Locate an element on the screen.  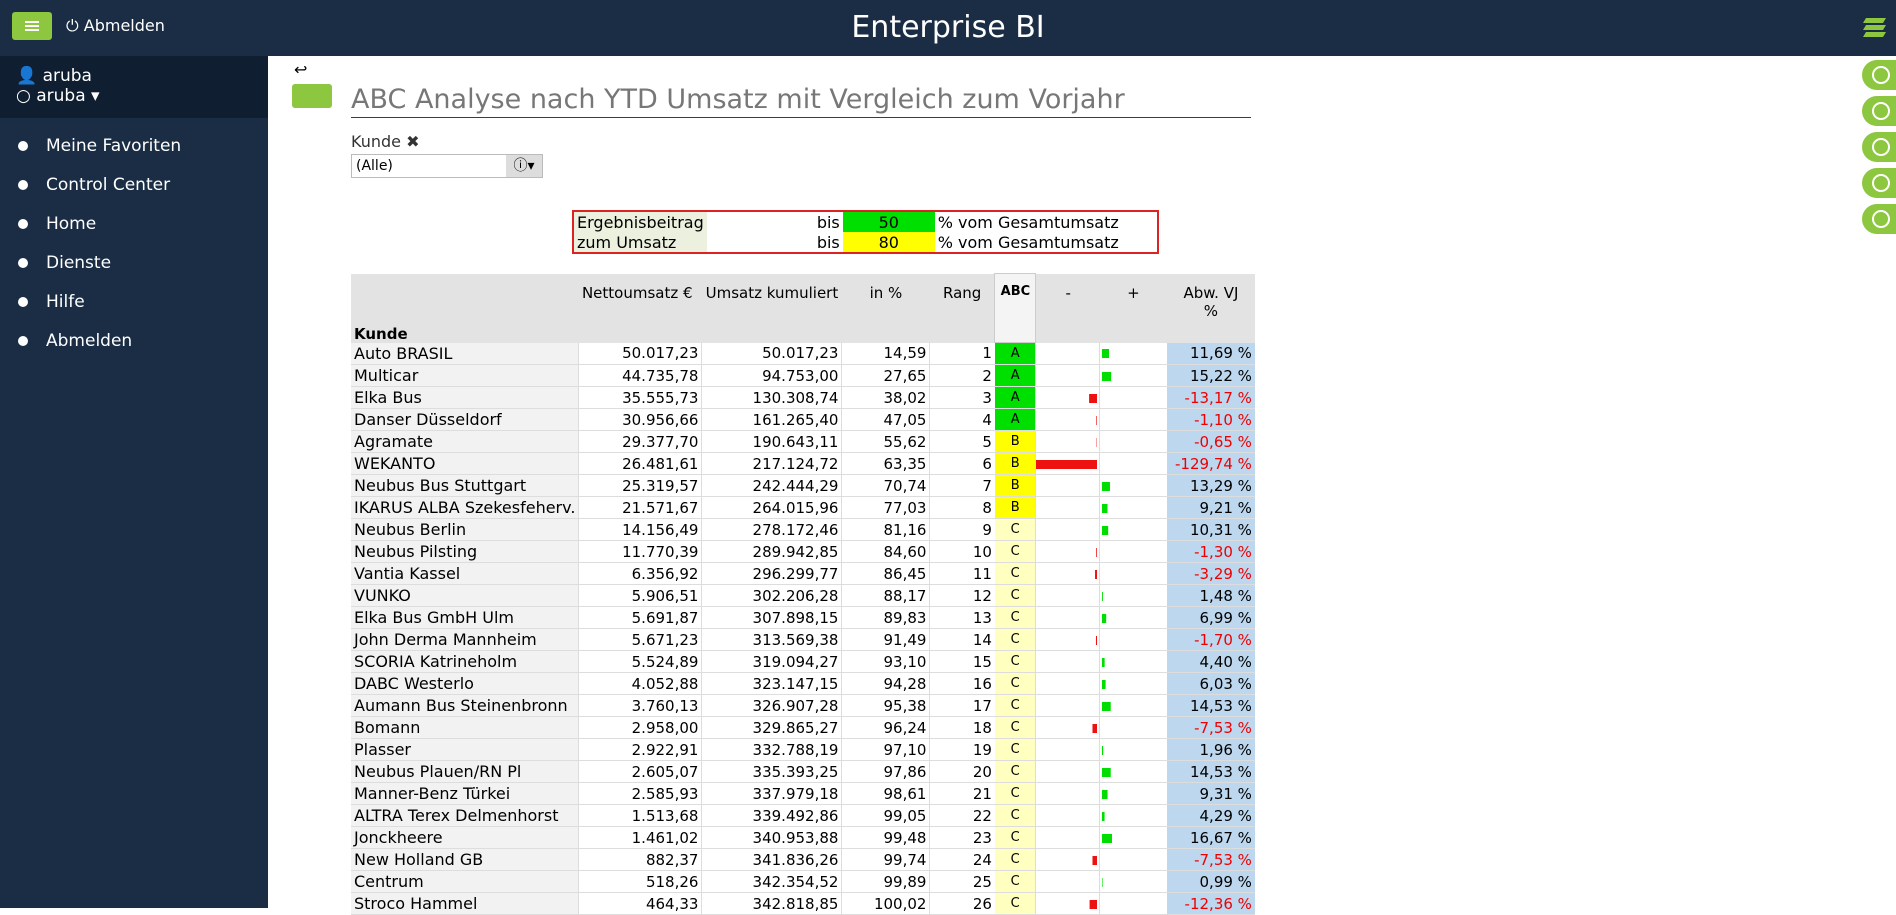
menu-text: Meine Favoriten is located at coordinates (113, 146).